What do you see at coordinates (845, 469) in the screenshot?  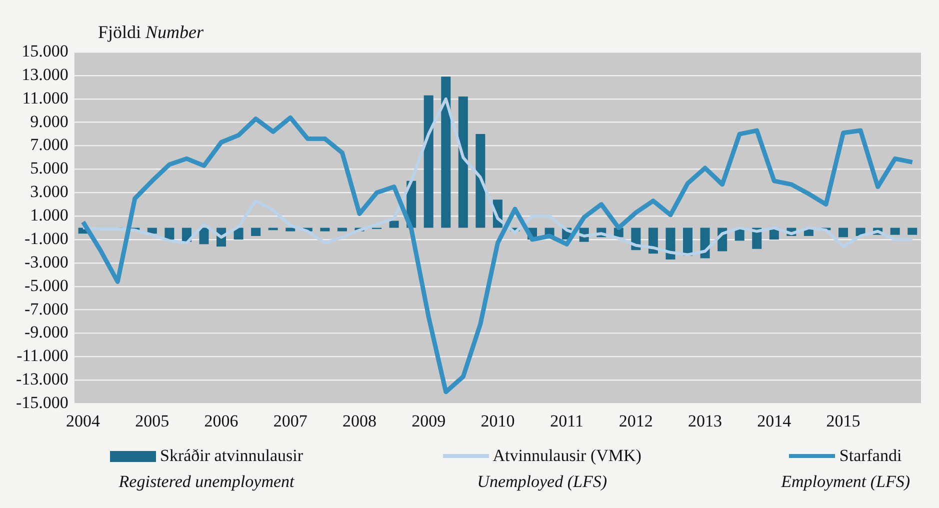 I see `legend-label: Starfandi Employment (LFS)` at bounding box center [845, 469].